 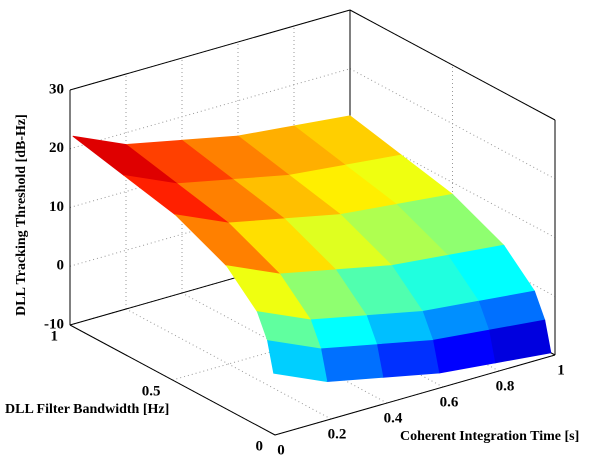 I want to click on x-tick-label: 0.4, so click(x=393, y=418).